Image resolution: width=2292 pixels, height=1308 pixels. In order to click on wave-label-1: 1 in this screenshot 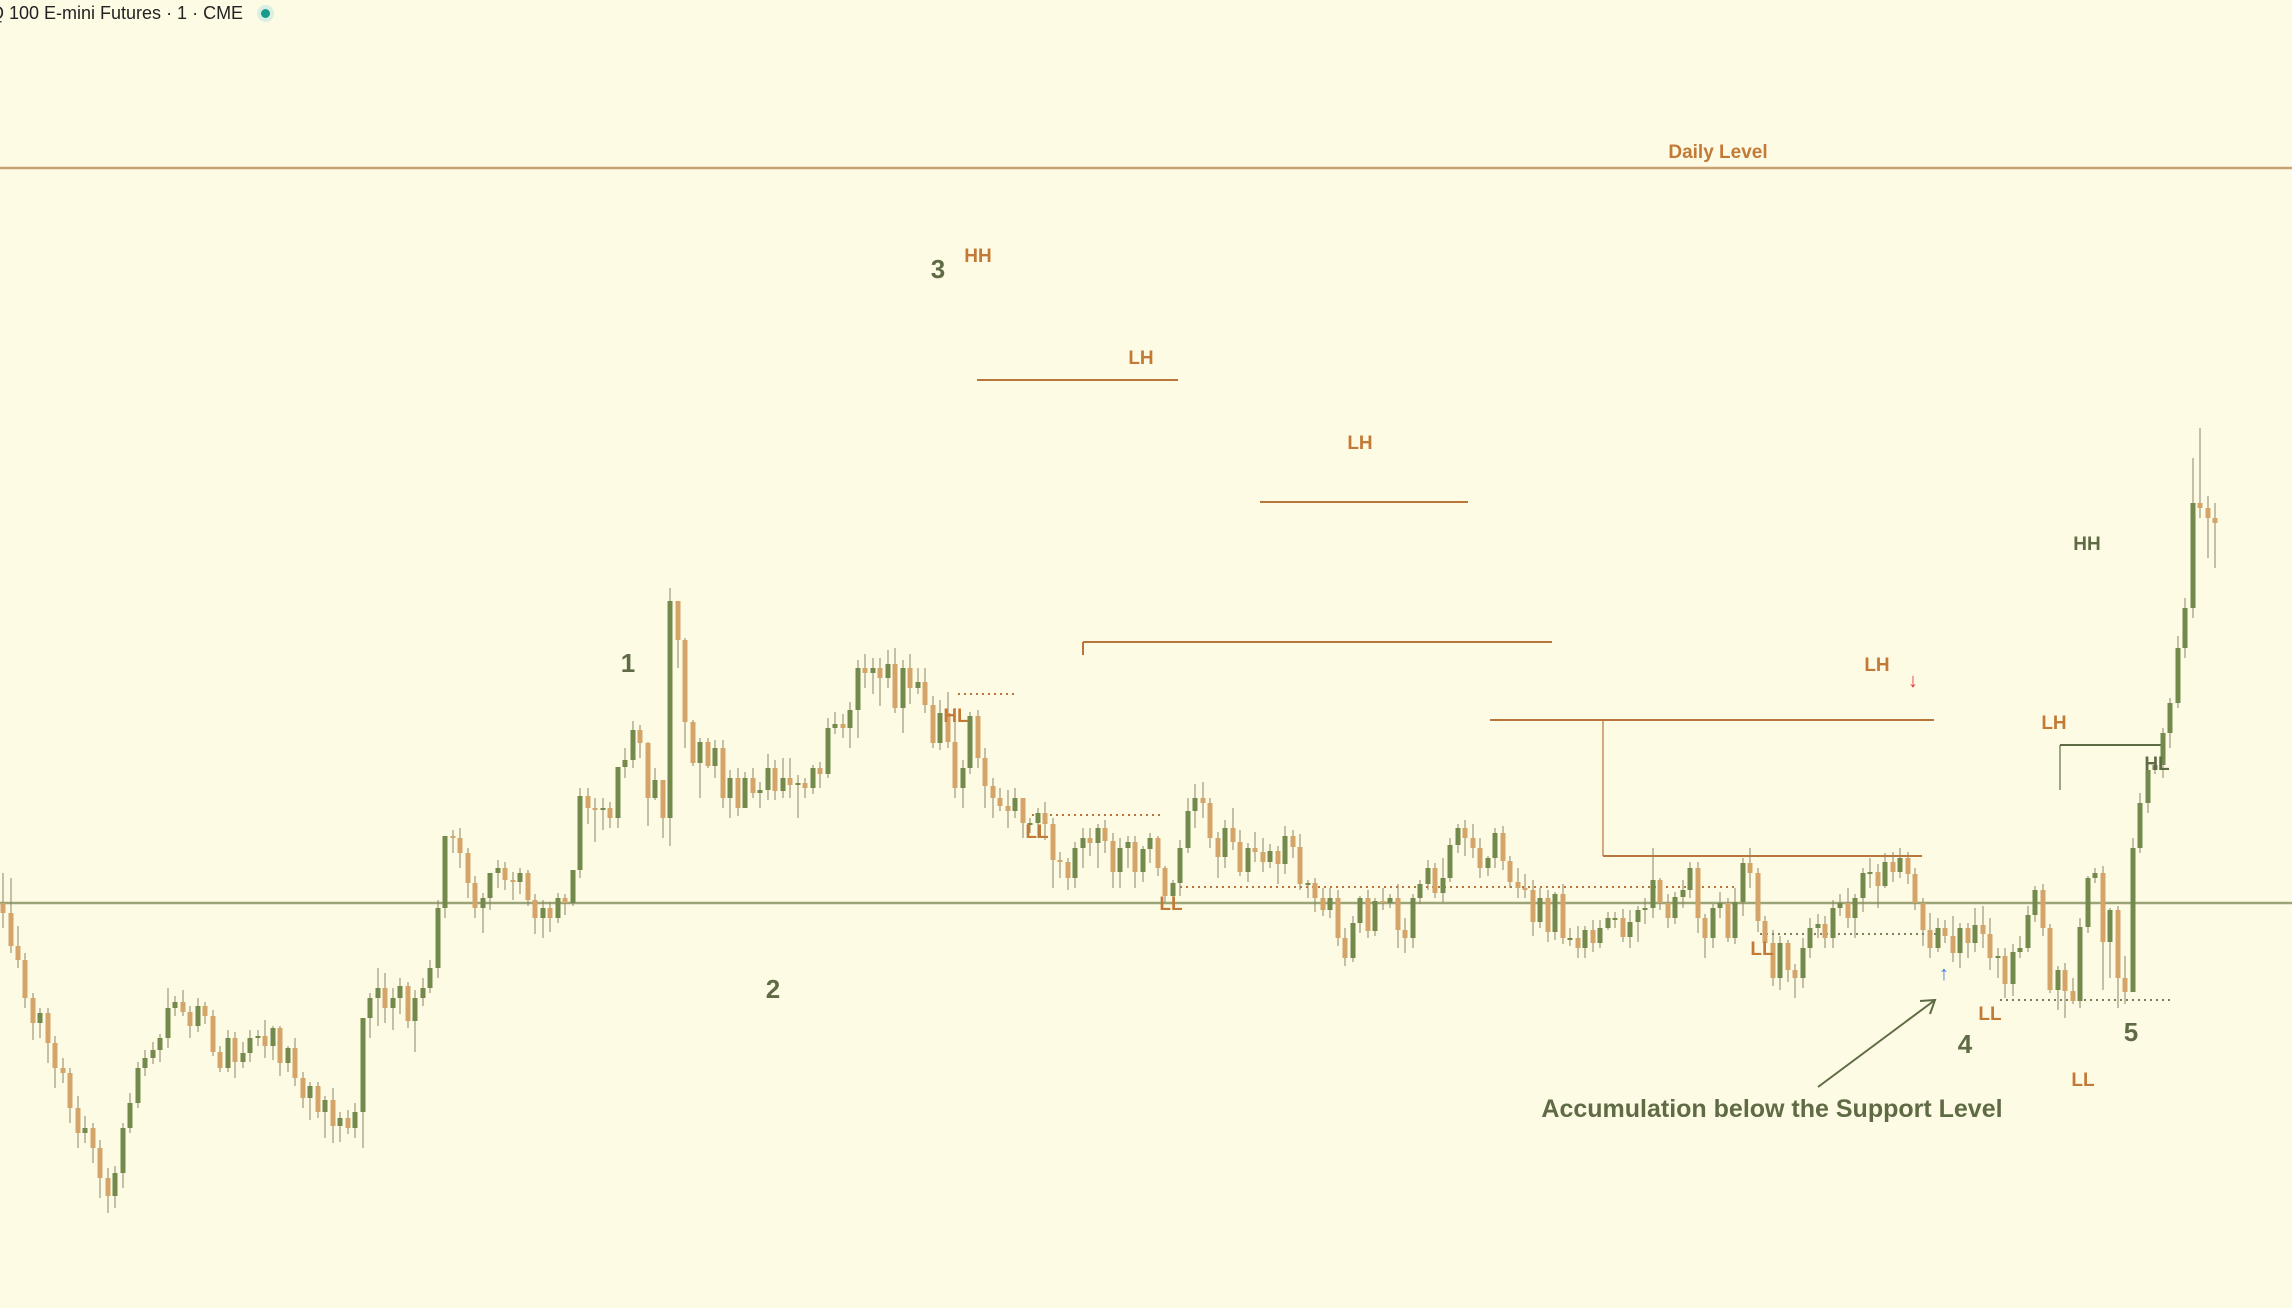, I will do `click(628, 663)`.